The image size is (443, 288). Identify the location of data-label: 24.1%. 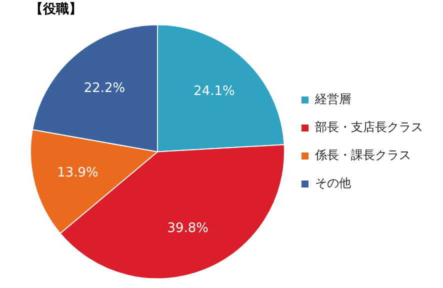
(214, 92).